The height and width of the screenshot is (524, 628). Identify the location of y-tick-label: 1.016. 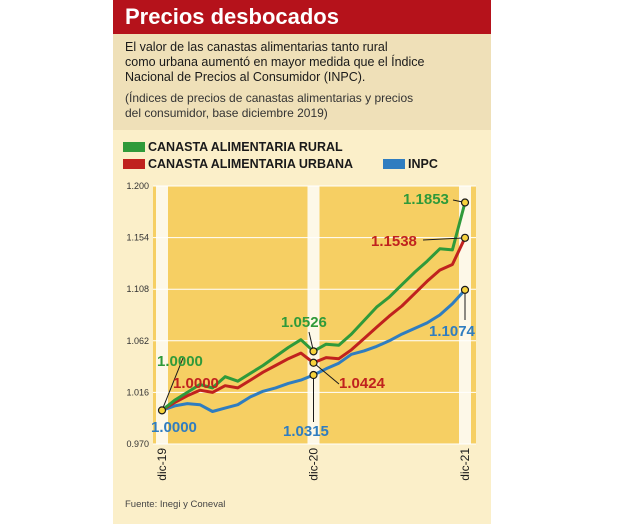
(137, 392).